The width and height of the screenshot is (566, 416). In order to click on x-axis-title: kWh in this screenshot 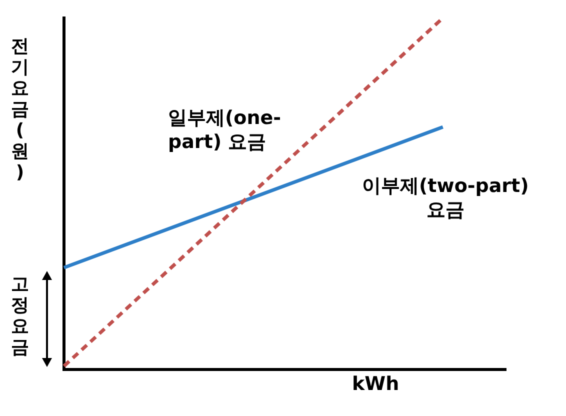, I will do `click(376, 384)`.